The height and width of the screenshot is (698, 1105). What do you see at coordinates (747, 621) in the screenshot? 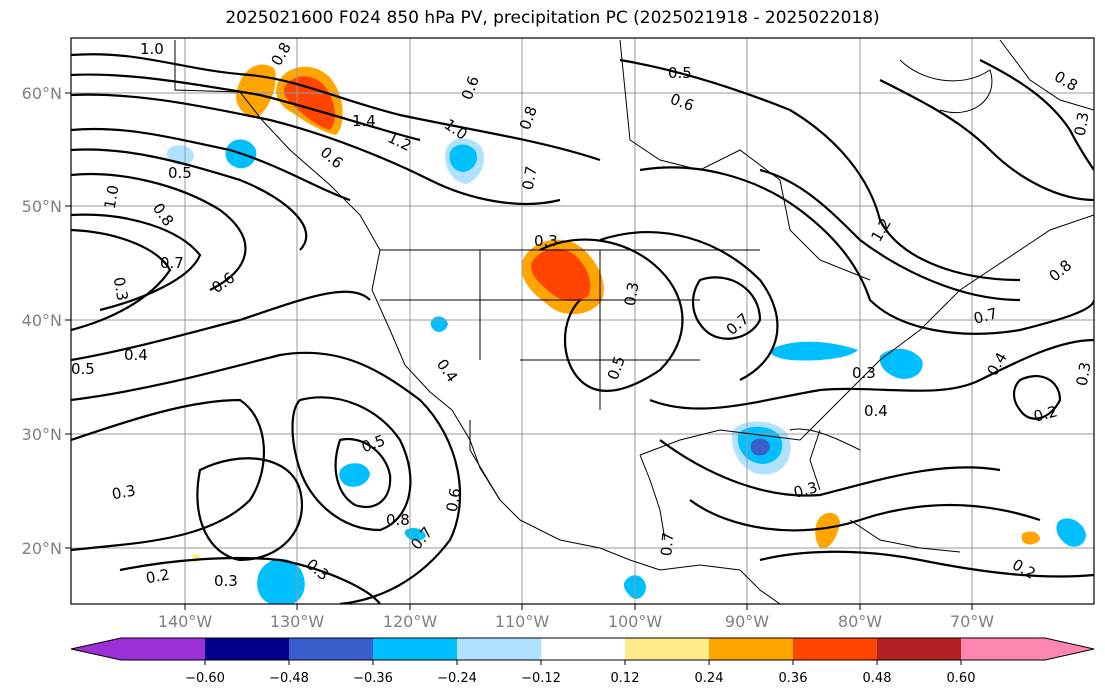
I see `lon-label: 90°W` at bounding box center [747, 621].